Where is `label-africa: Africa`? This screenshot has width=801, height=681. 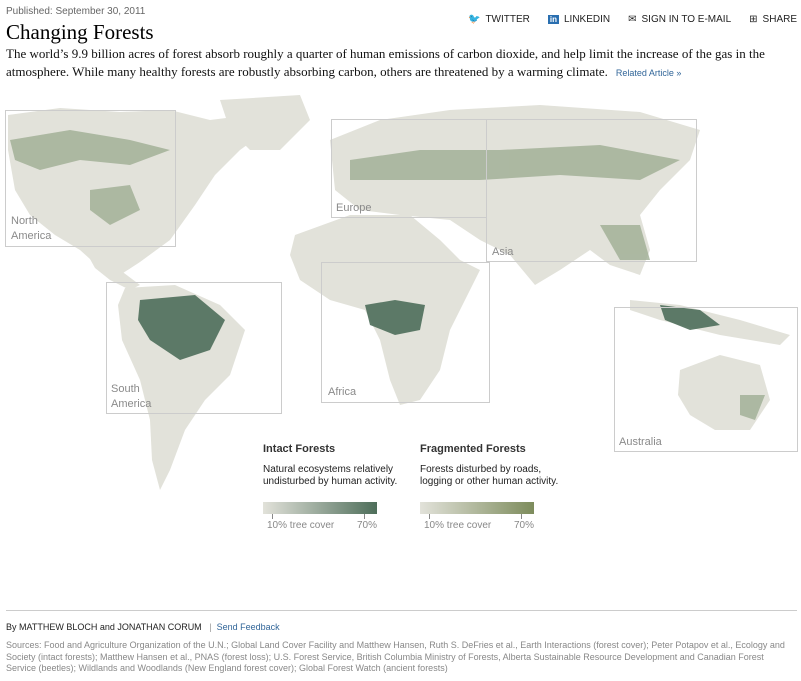
label-africa: Africa is located at coordinates (342, 392).